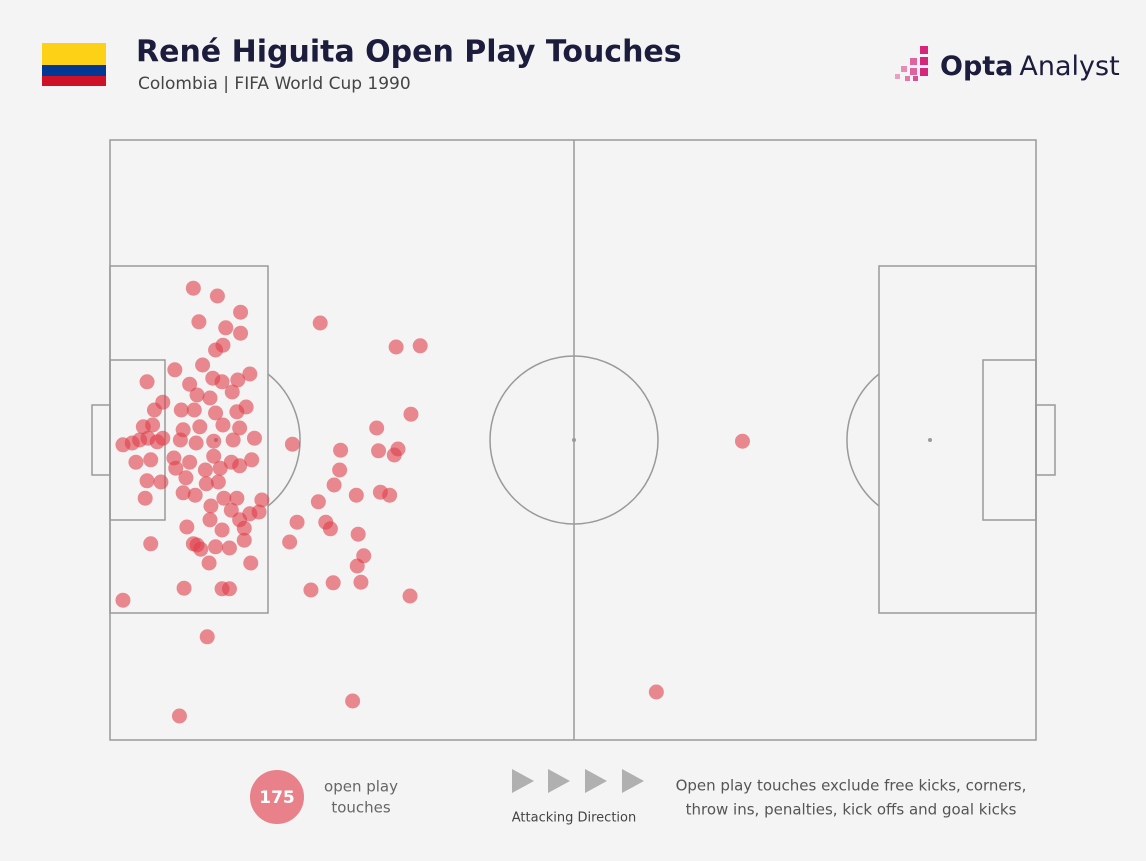 The width and height of the screenshot is (1146, 861). I want to click on total-badge, so click(277, 797).